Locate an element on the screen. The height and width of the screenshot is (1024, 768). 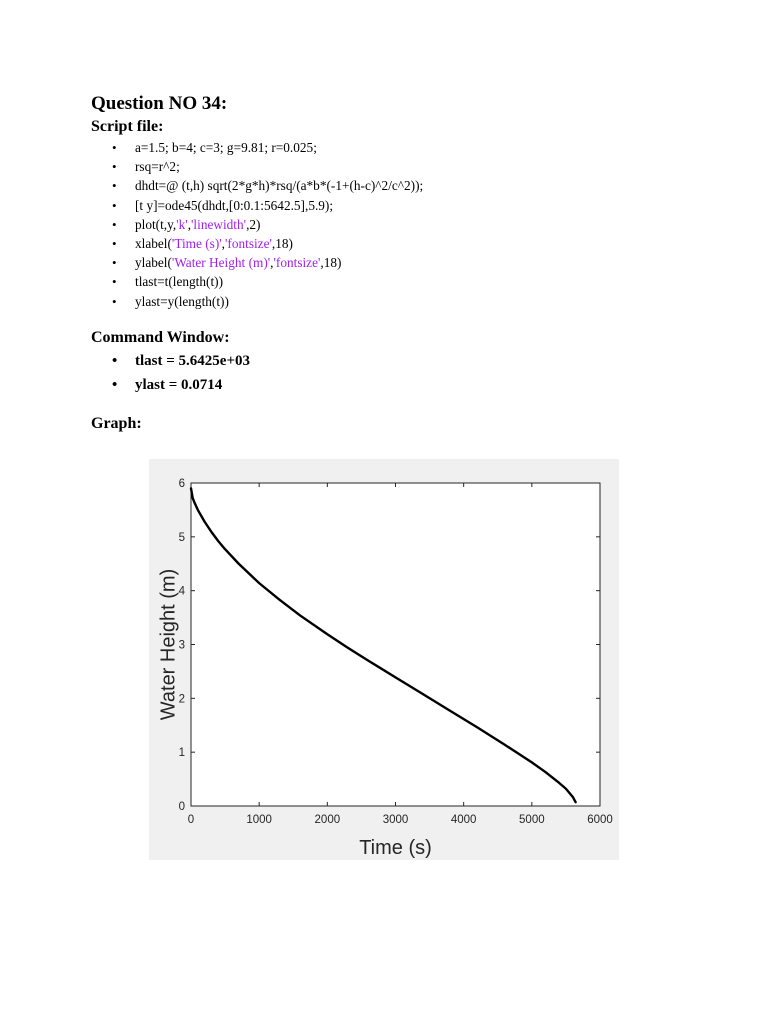
y-tick-label: 0 is located at coordinates (182, 807).